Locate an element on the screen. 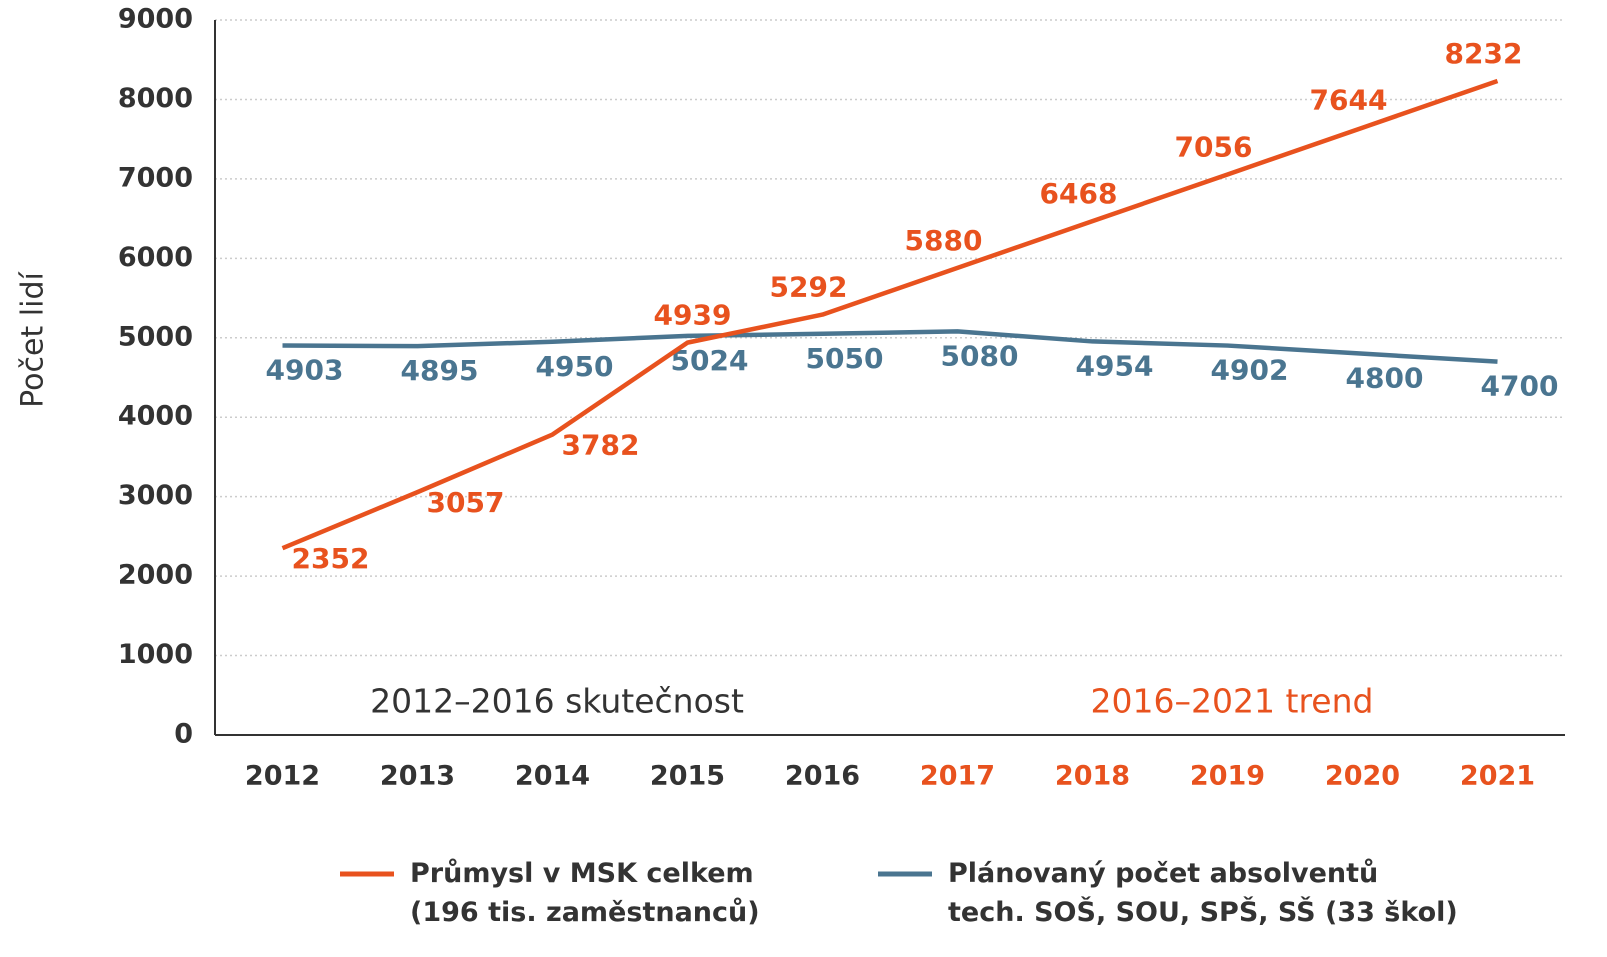 The width and height of the screenshot is (1607, 957). data-label: 8232 is located at coordinates (1484, 53).